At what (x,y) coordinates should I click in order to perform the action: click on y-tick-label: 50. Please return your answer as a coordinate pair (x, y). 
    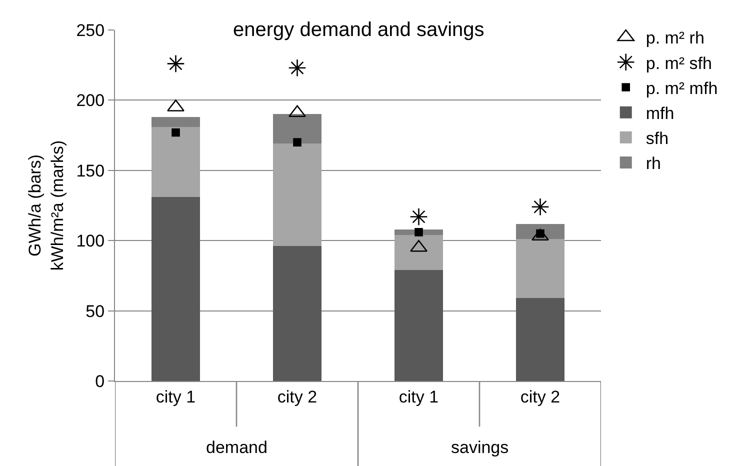
    Looking at the image, I should click on (95, 311).